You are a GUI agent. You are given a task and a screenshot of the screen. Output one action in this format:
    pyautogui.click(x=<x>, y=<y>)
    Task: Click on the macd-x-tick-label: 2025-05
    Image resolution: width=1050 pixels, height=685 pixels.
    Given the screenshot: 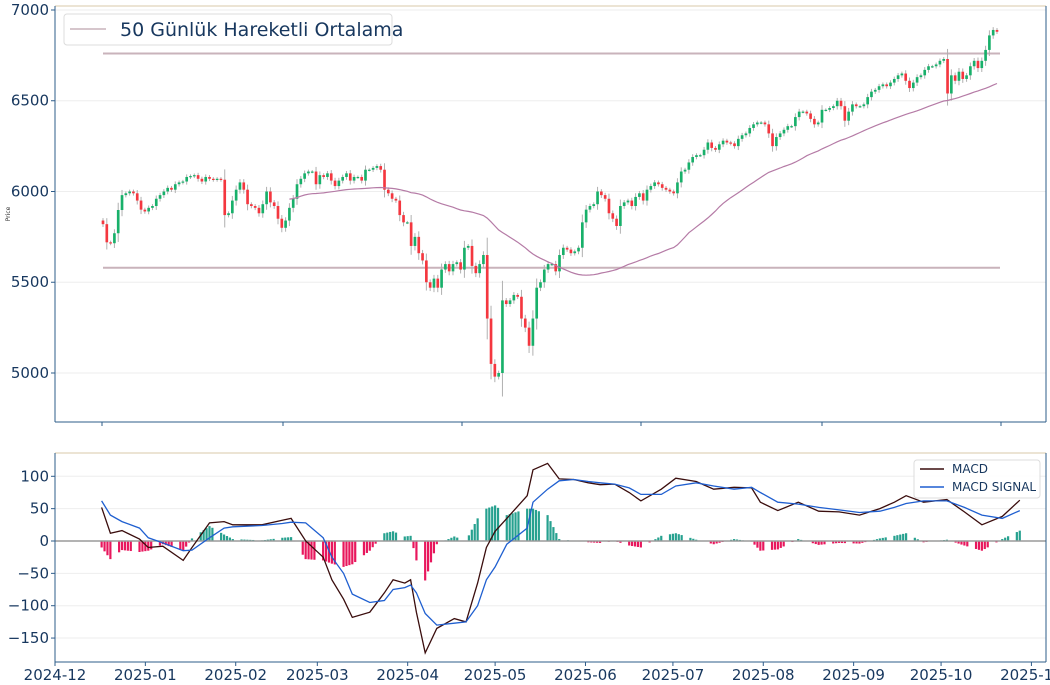 What is the action you would take?
    pyautogui.click(x=495, y=675)
    